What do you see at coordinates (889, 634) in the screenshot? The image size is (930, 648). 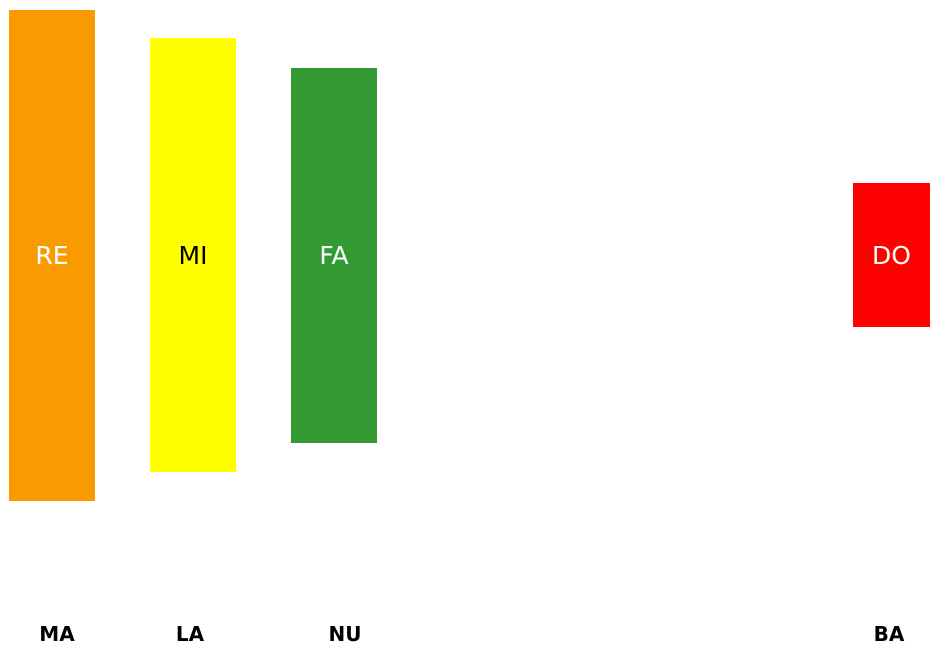 I see `column-label: BA` at bounding box center [889, 634].